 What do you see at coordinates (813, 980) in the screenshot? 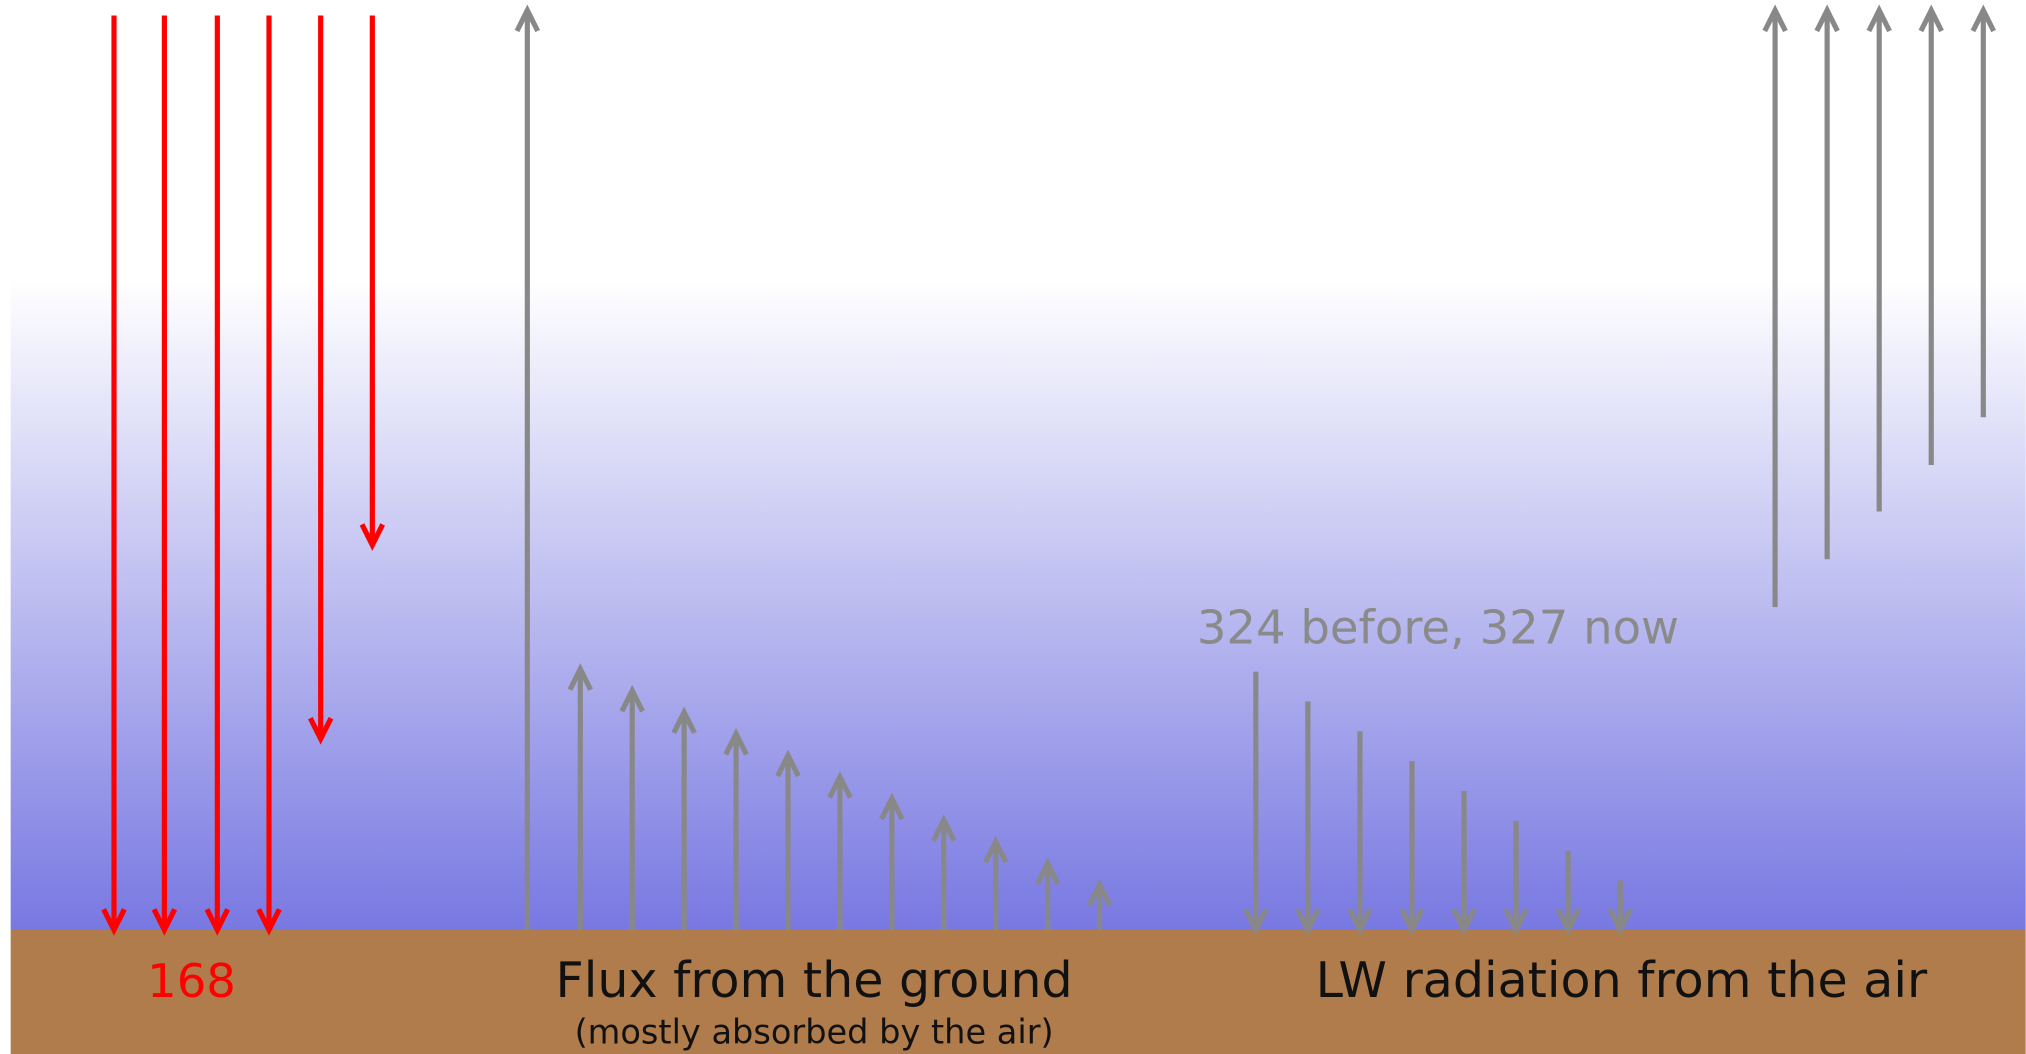
I see `flux-title: Flux from the ground` at bounding box center [813, 980].